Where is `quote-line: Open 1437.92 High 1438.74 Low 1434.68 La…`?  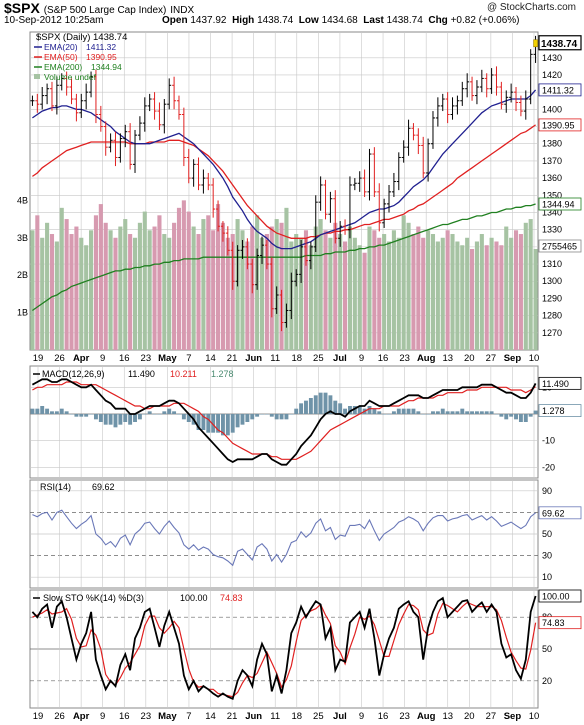 quote-line: Open 1437.92 High 1438.74 Low 1434.68 La… is located at coordinates (341, 20).